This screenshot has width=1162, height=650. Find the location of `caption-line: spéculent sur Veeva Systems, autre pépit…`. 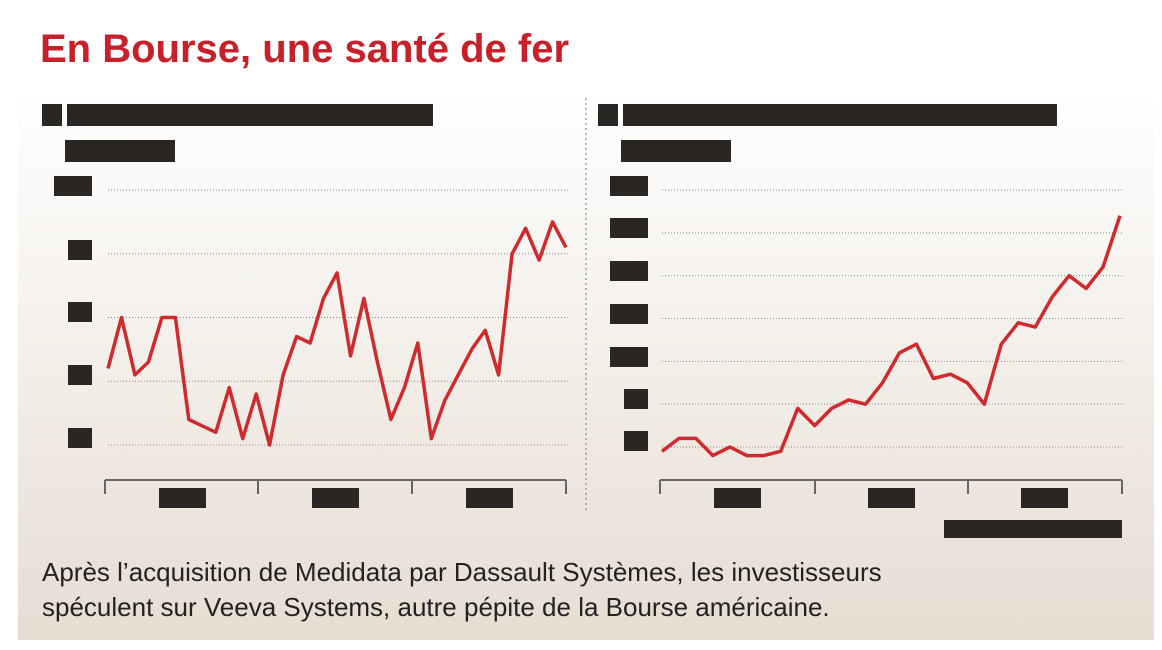

caption-line: spéculent sur Veeva Systems, autre pépit… is located at coordinates (436, 607).